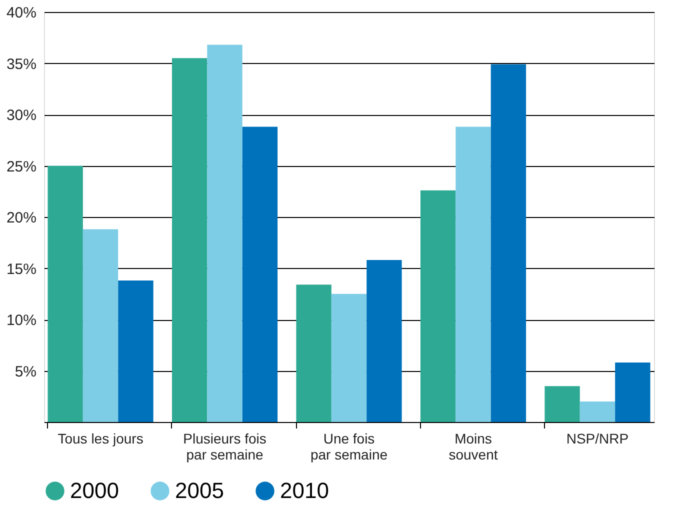 The image size is (687, 517). What do you see at coordinates (21, 167) in the screenshot?
I see `y-tick-label: 25%` at bounding box center [21, 167].